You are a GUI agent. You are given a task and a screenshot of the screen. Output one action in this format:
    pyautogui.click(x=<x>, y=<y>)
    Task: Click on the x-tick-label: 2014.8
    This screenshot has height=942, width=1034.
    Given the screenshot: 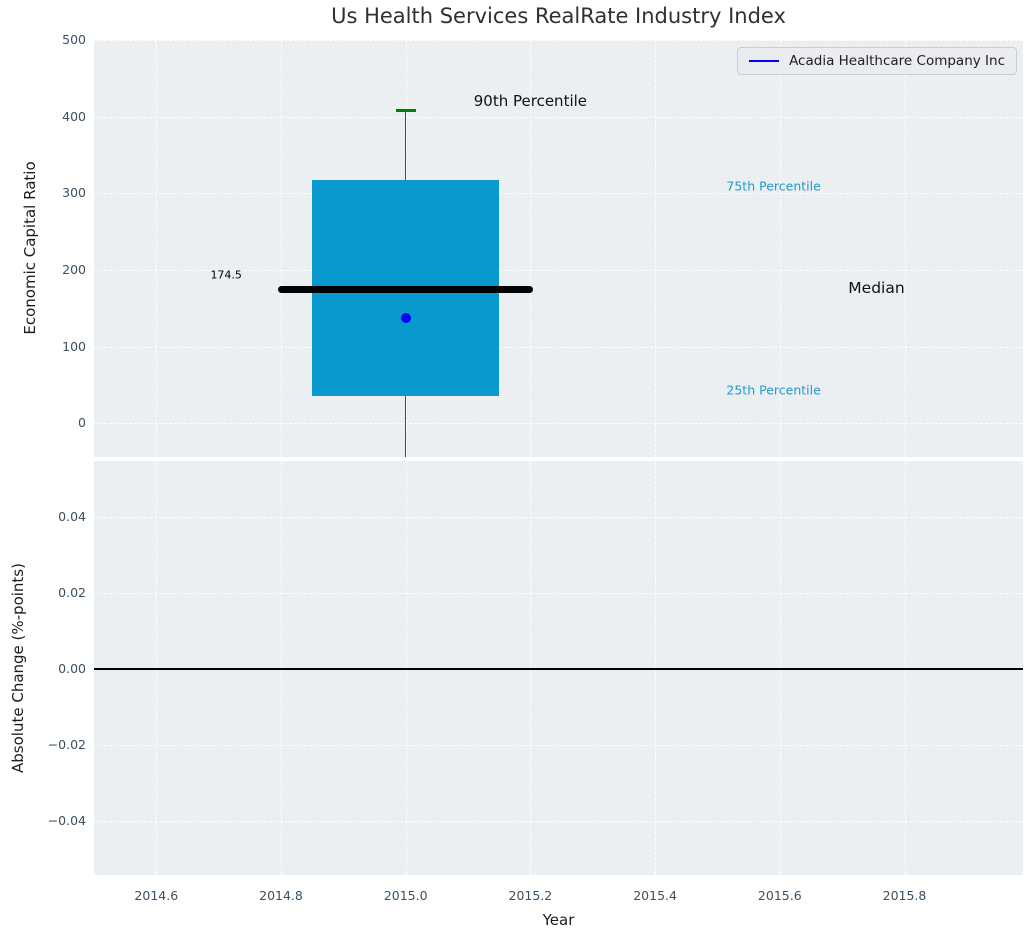 What is the action you would take?
    pyautogui.click(x=281, y=895)
    